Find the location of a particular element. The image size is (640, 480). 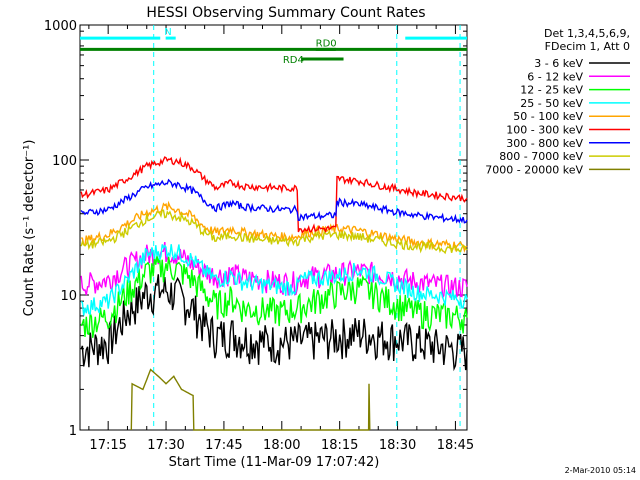

legend-item-label: 3 - 6 keV is located at coordinates (558, 63).